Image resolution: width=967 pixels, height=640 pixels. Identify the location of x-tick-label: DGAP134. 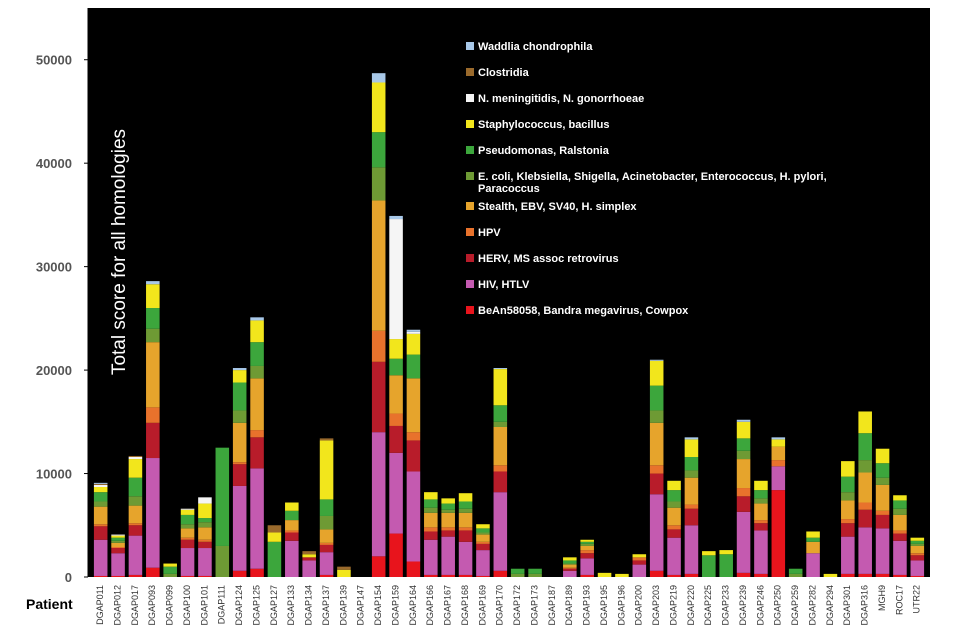
(309, 605).